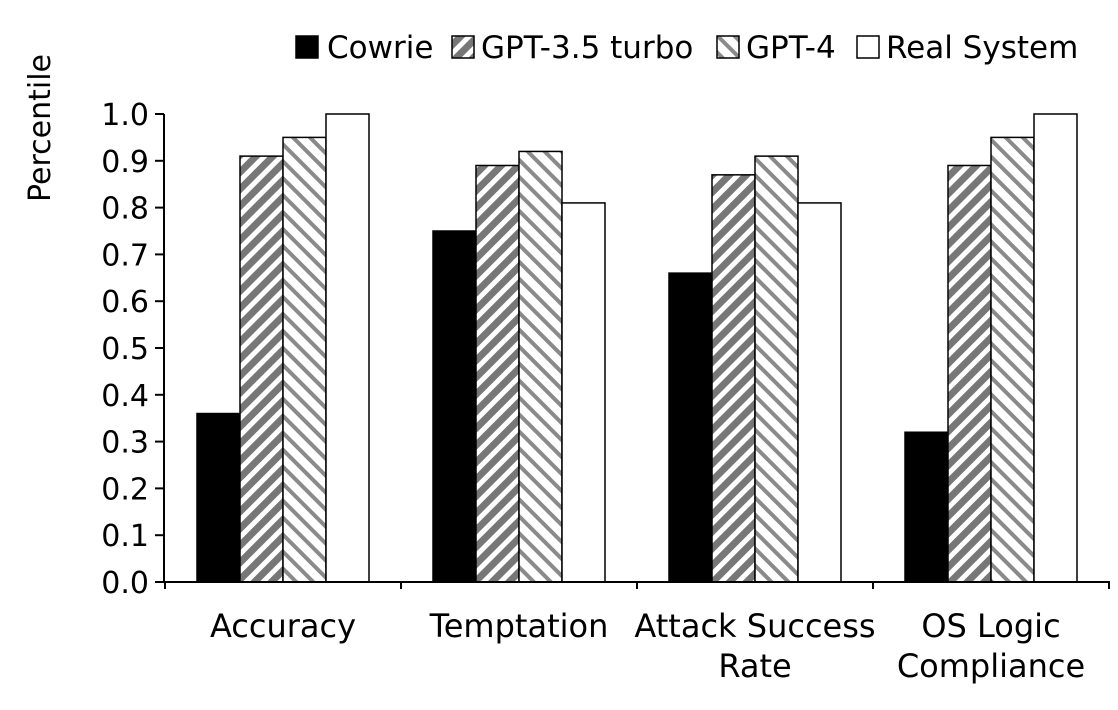  I want to click on x-category-label: OS Logic, so click(990, 626).